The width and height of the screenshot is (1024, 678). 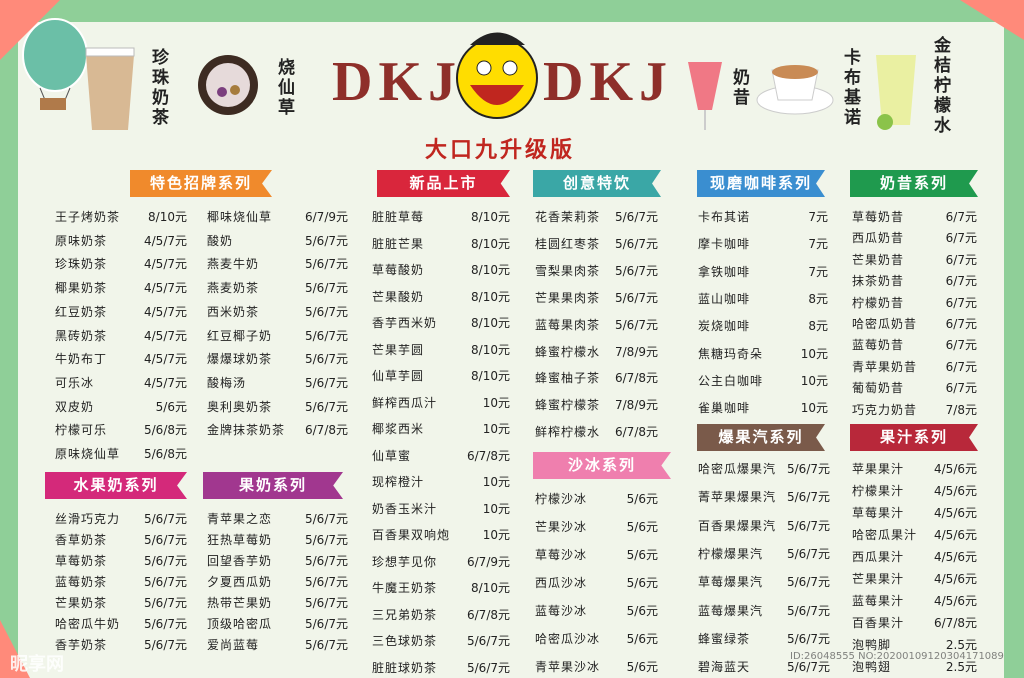 I want to click on photo-label: 卡布基诺, so click(x=850, y=88).